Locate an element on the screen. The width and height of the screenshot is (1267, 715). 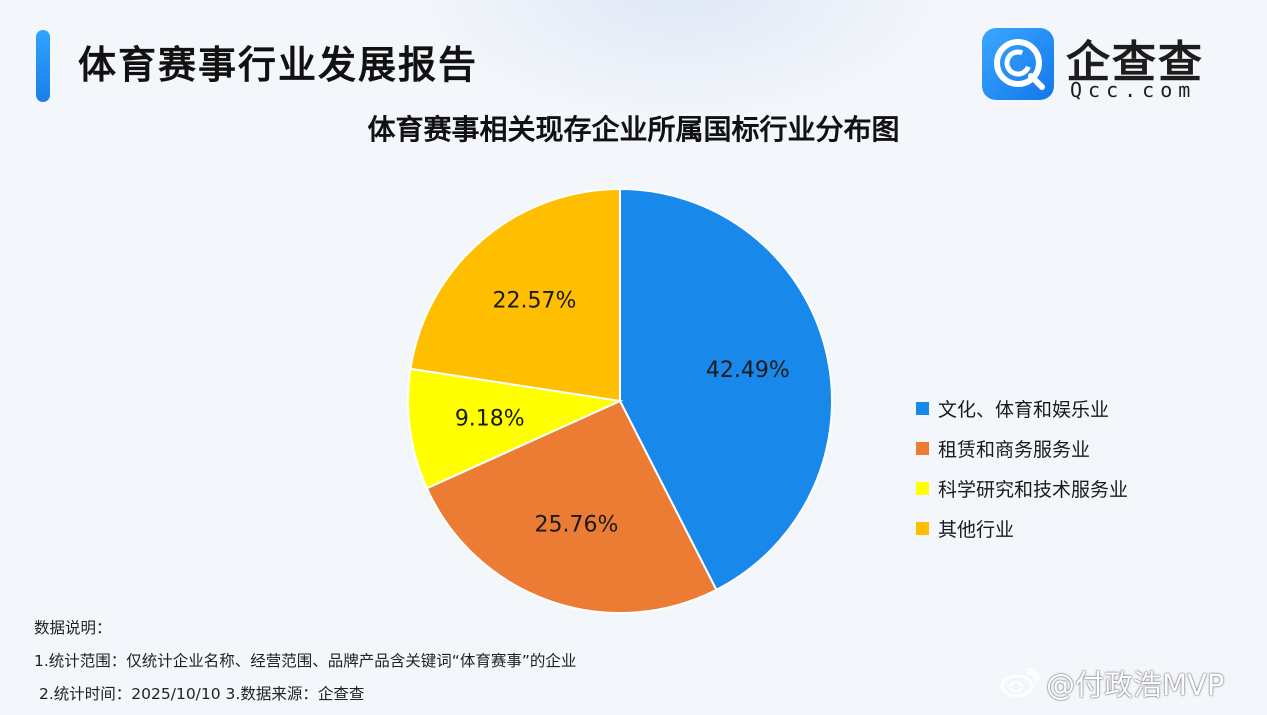
legend-label: 文化、体育和娱乐业 is located at coordinates (1024, 409).